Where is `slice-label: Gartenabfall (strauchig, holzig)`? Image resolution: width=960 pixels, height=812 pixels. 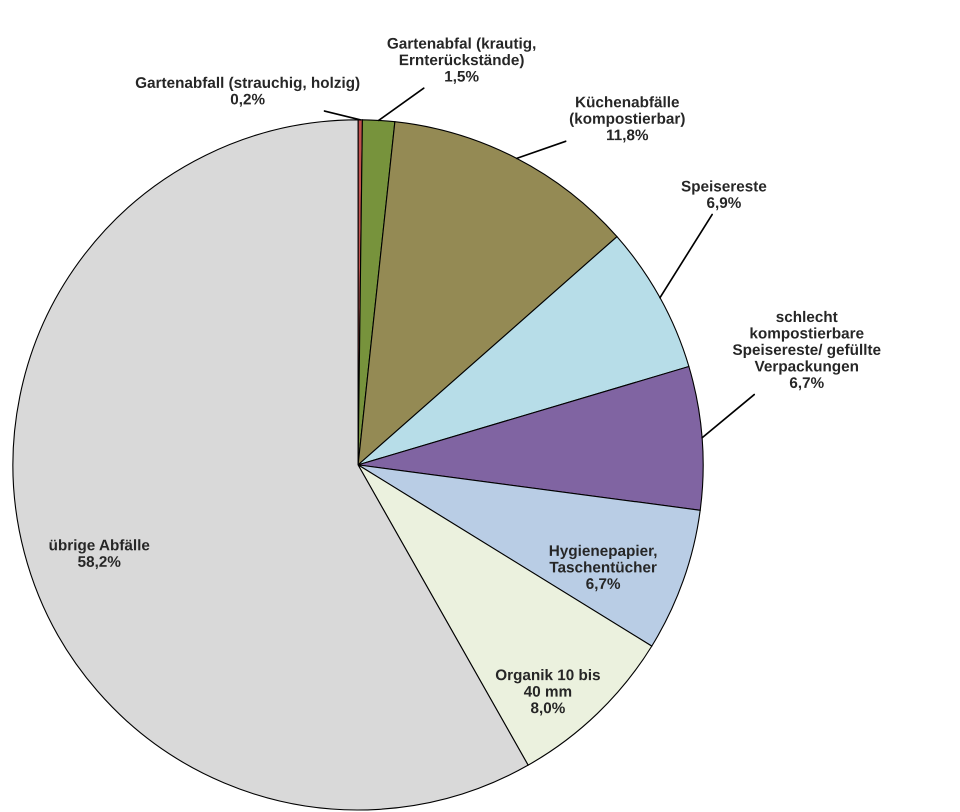
slice-label: Gartenabfall (strauchig, holzig) is located at coordinates (248, 84).